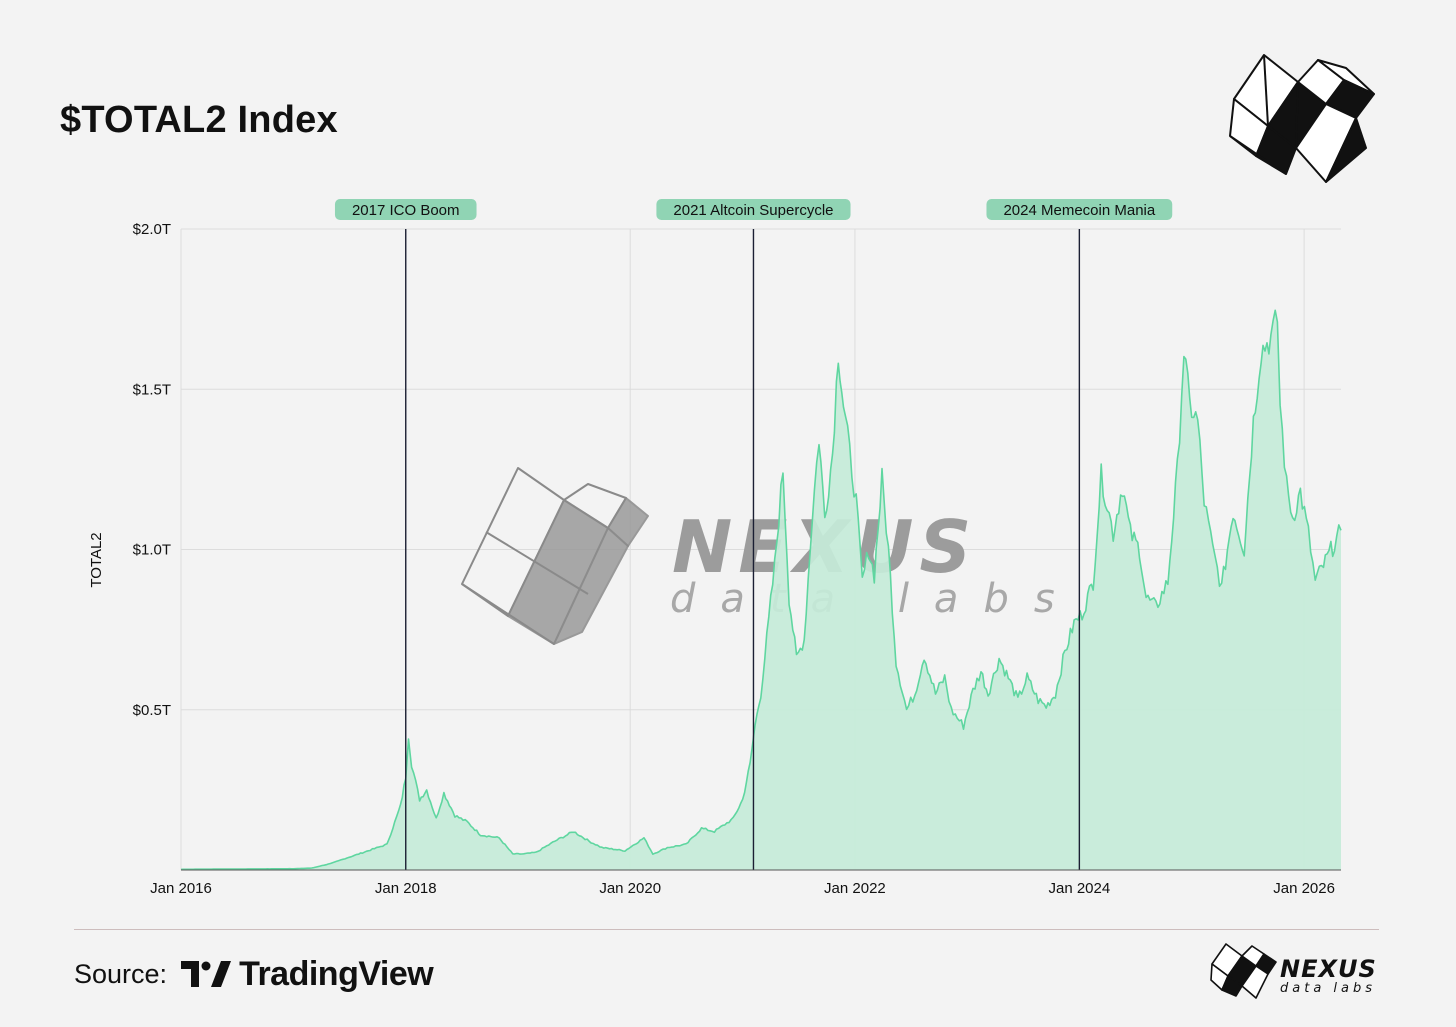 Image resolution: width=1456 pixels, height=1027 pixels. I want to click on event-label: 2021 Altcoin Supercycle, so click(753, 210).